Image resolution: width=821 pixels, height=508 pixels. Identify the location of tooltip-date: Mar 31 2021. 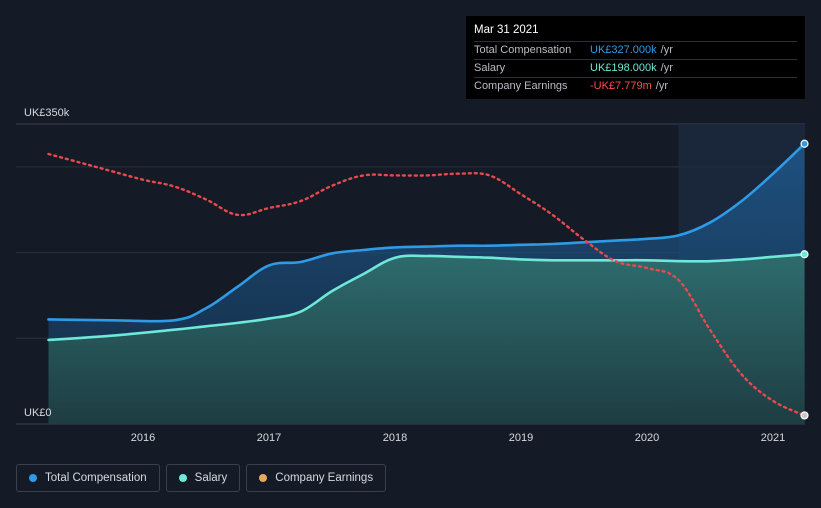
(506, 30).